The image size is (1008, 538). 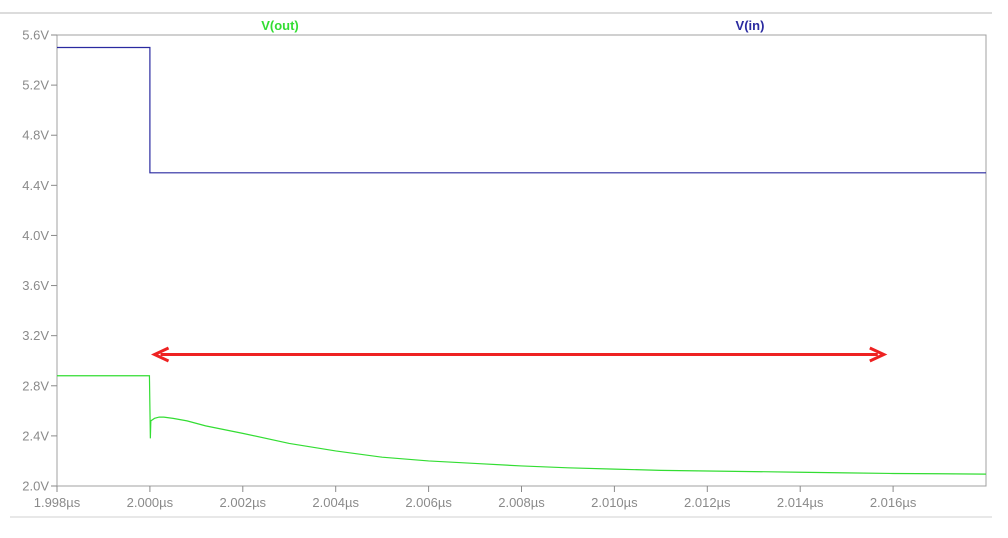 What do you see at coordinates (35, 135) in the screenshot?
I see `y-tick-label: 4.8V` at bounding box center [35, 135].